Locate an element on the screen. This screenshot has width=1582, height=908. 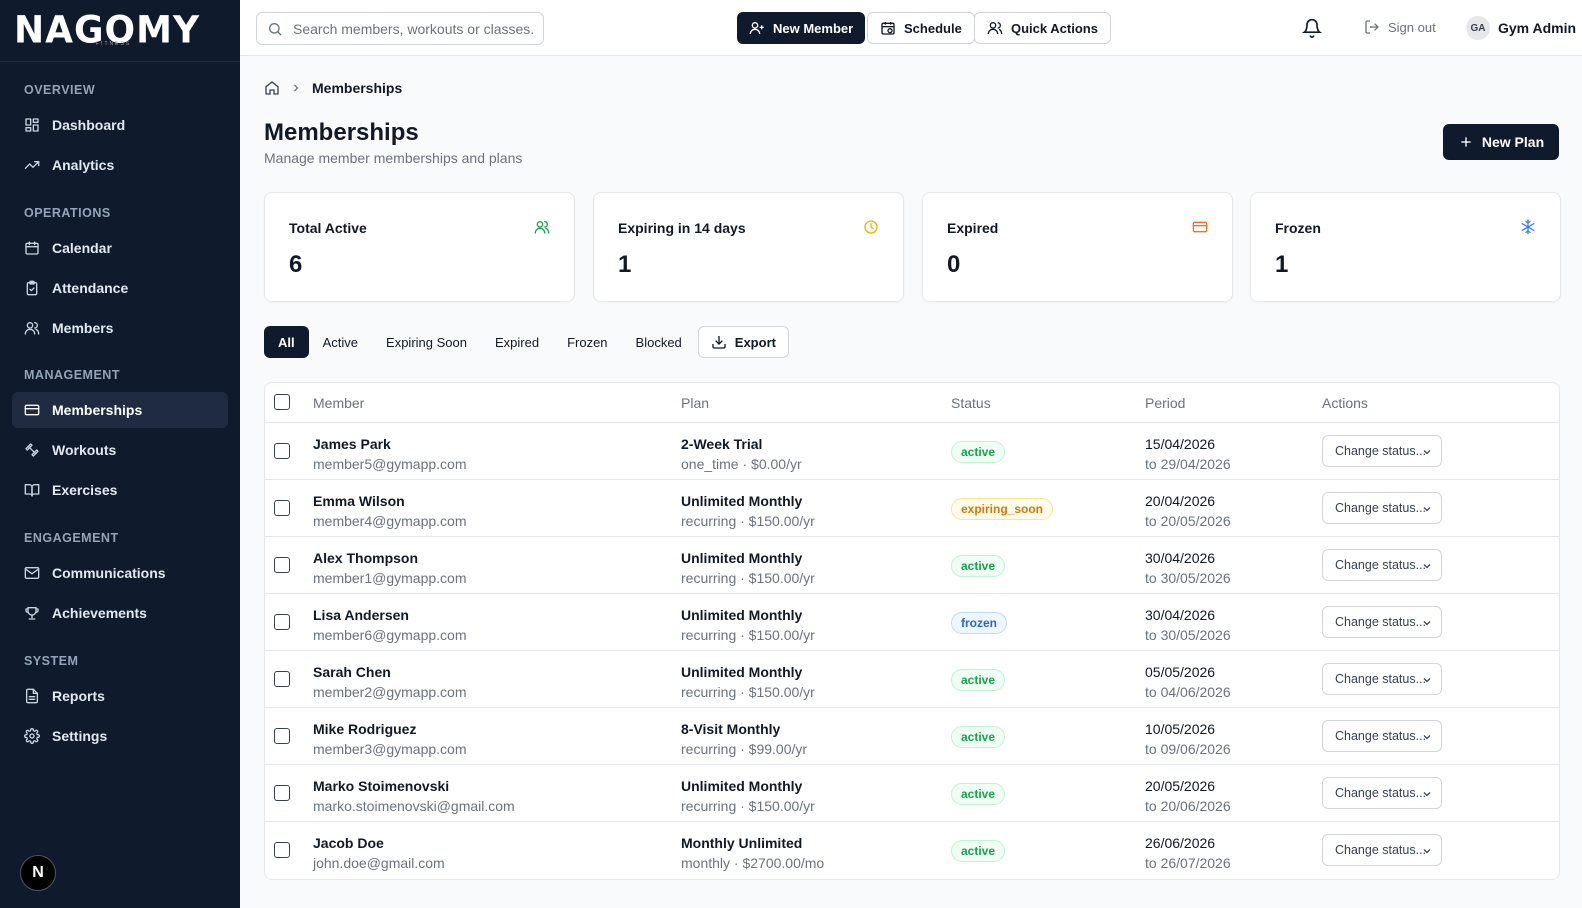
filter-expiring-soon: Expiring Soon is located at coordinates (426, 342).